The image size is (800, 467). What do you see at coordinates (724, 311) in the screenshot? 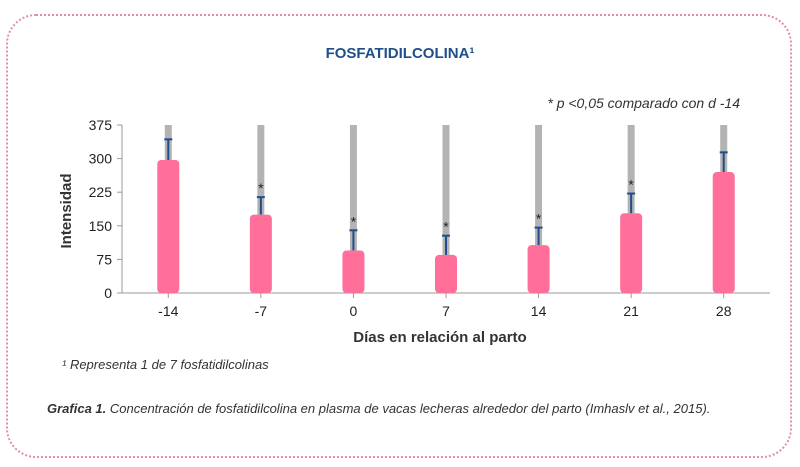
I see `x-tick-label: 28` at bounding box center [724, 311].